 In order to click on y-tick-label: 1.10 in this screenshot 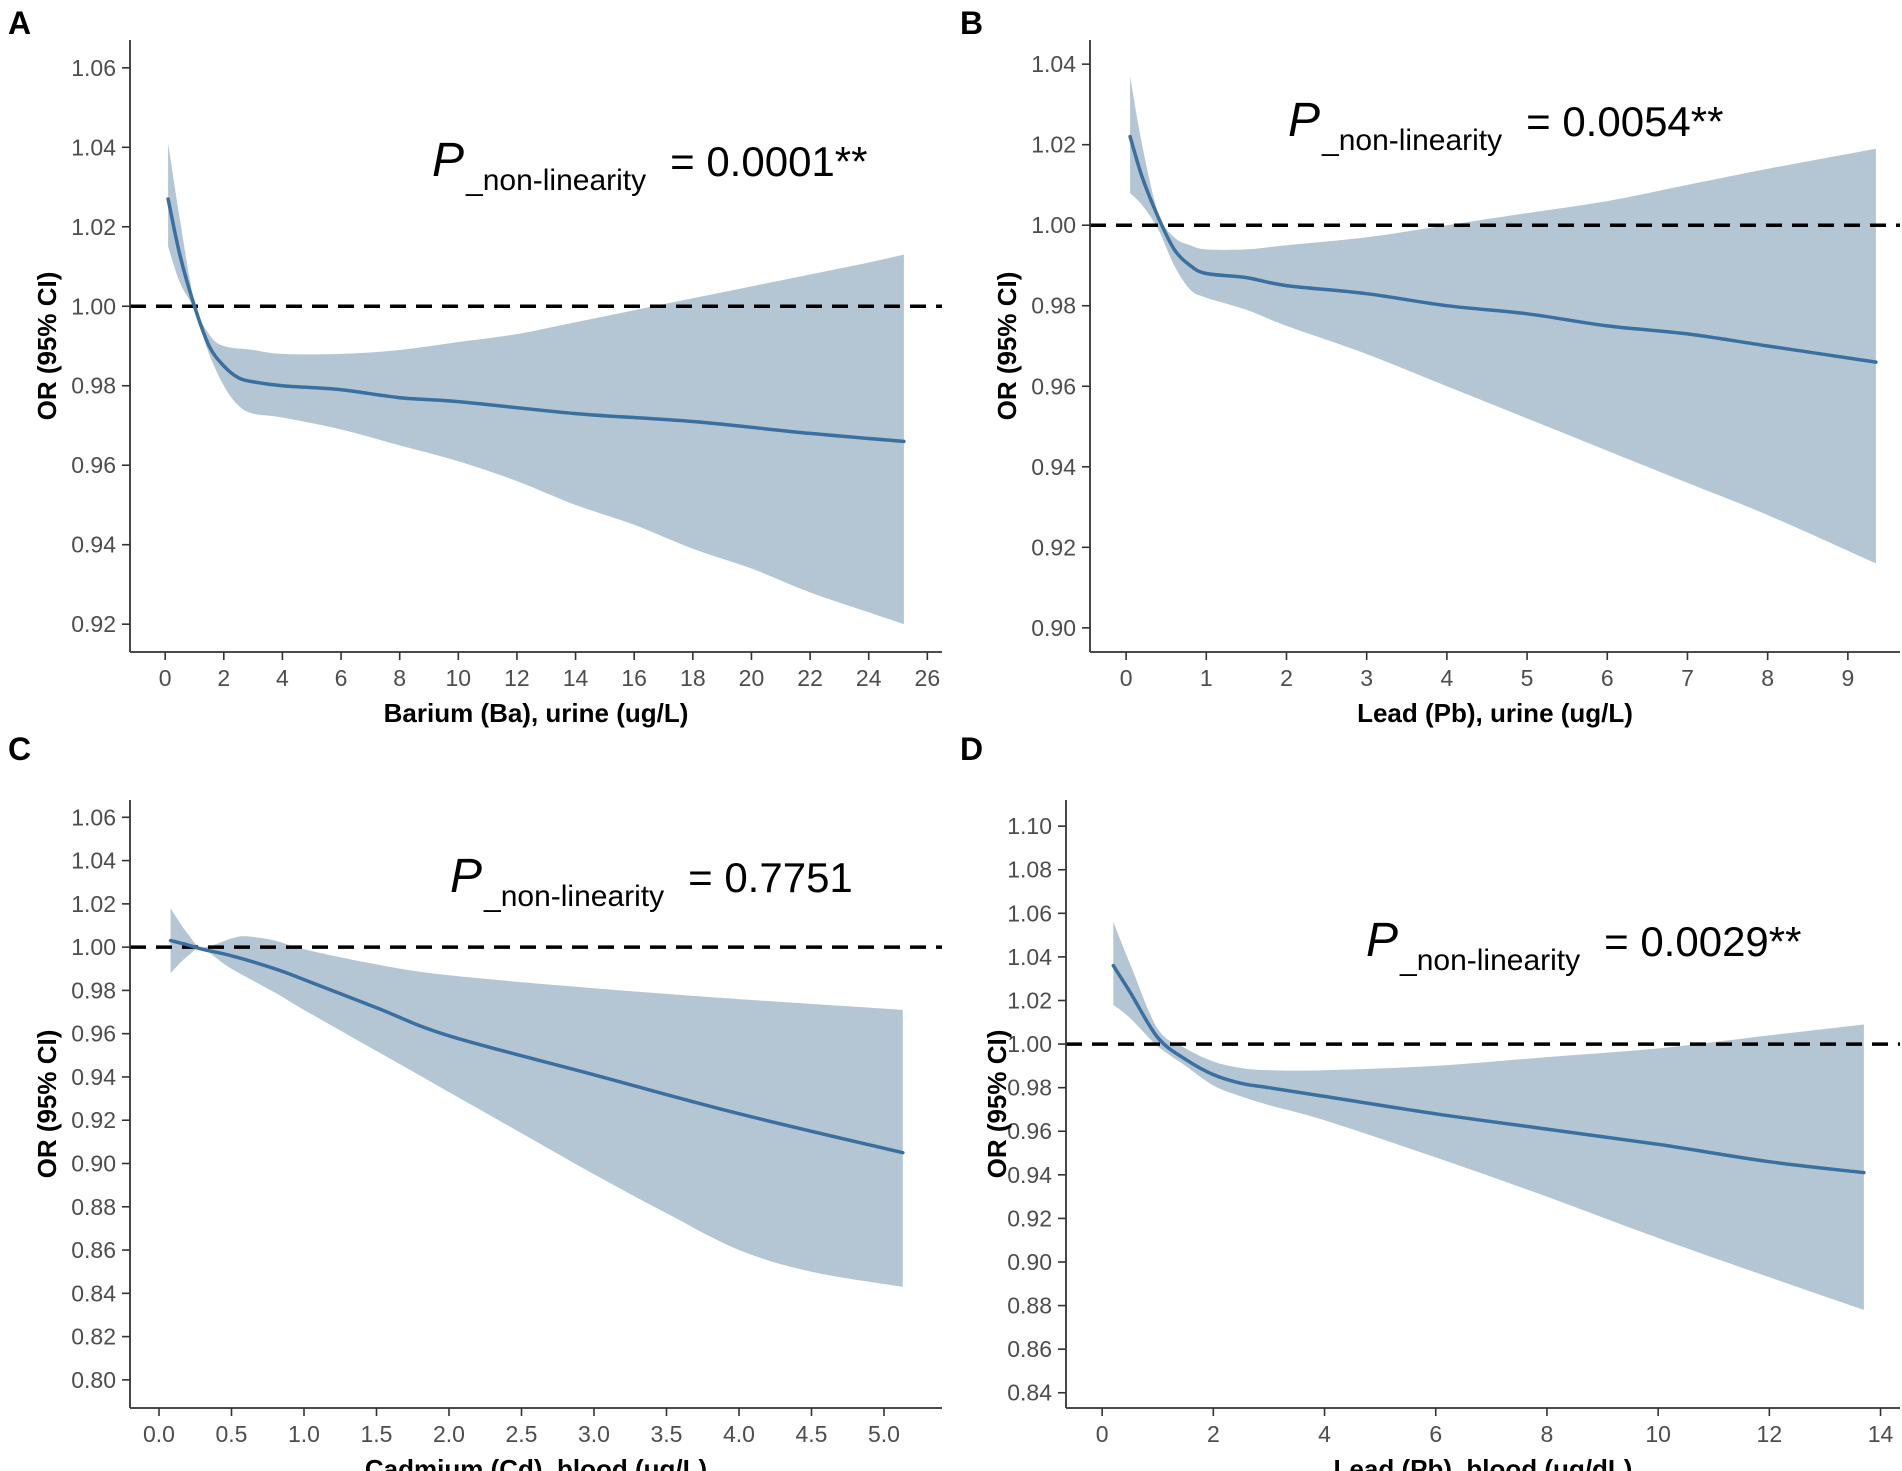, I will do `click(1029, 826)`.